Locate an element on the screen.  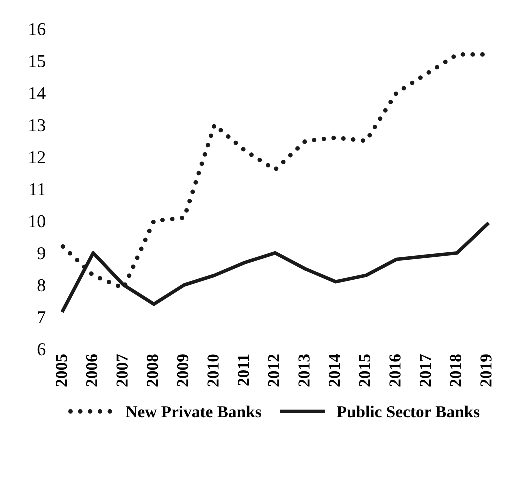
x-tick-label: 2005 is located at coordinates (62, 370).